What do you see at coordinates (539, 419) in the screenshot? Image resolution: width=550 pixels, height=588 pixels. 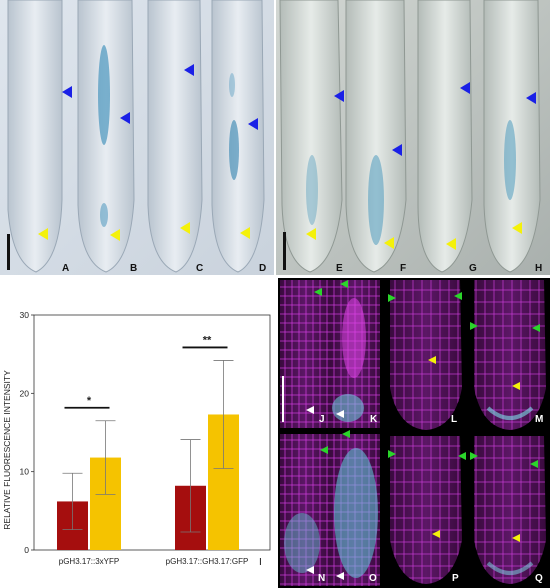 I see `panel-label-m: M` at bounding box center [539, 419].